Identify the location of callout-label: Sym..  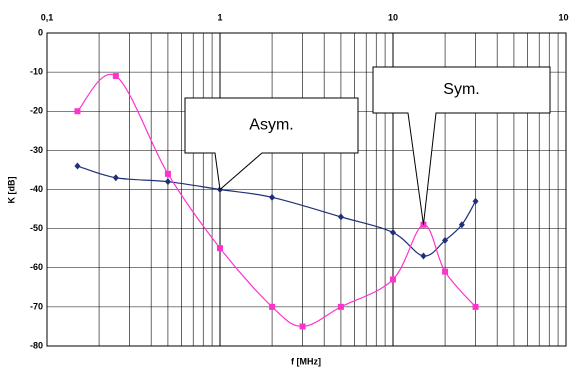
(461, 89).